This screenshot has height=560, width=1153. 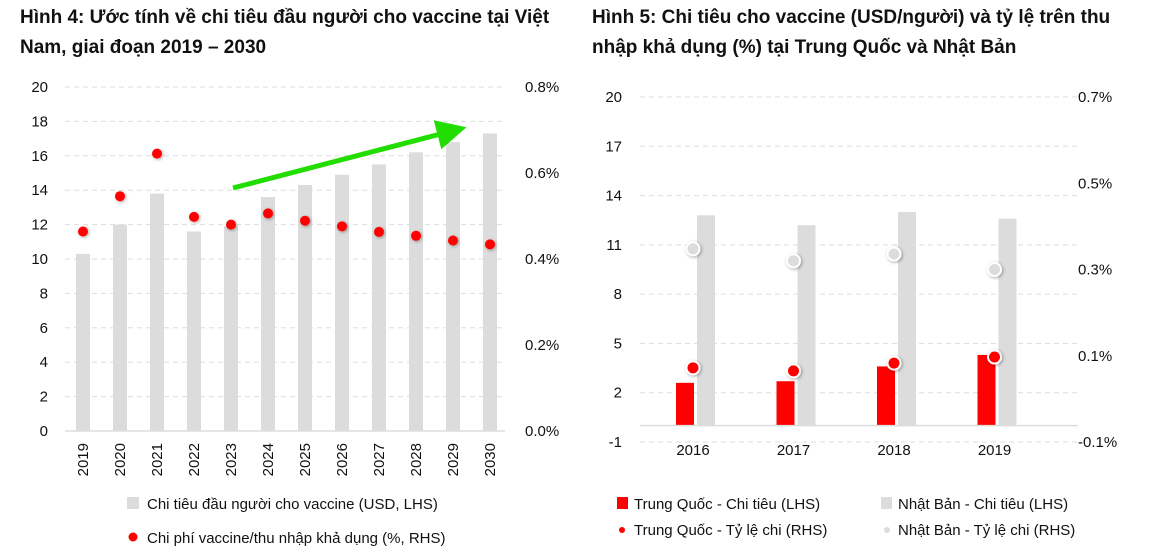 I want to click on left-axis-tick-label: 10, so click(x=39, y=259).